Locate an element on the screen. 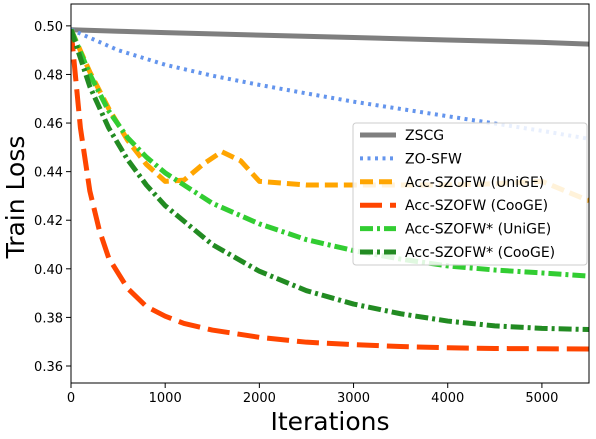 The width and height of the screenshot is (596, 439). y-tick-label: 0.36 is located at coordinates (48, 367).